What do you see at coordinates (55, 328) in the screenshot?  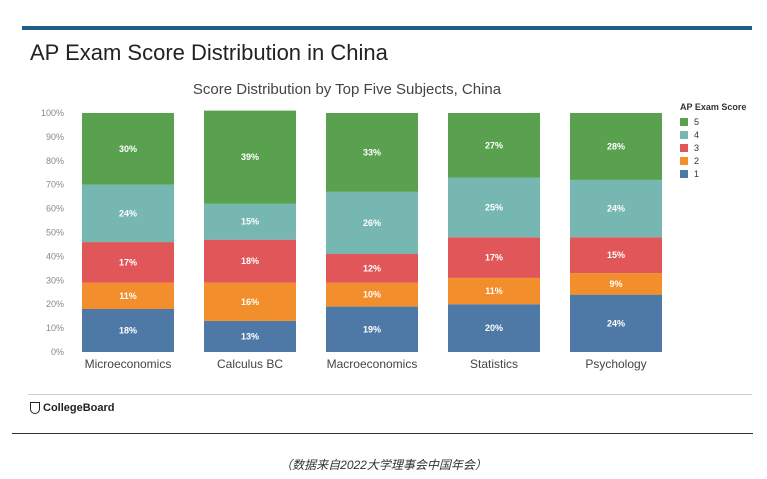 I see `y-tick-label: 10%` at bounding box center [55, 328].